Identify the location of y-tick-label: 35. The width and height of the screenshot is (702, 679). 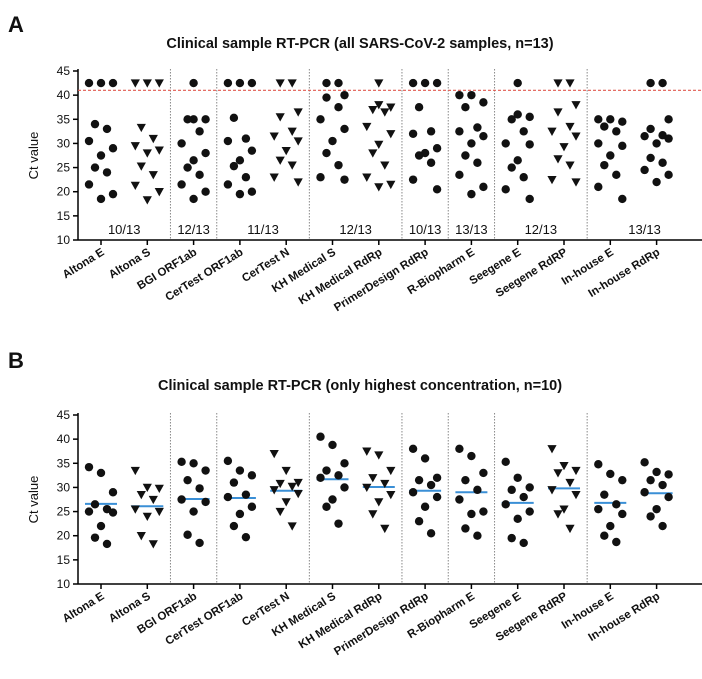
(64, 463).